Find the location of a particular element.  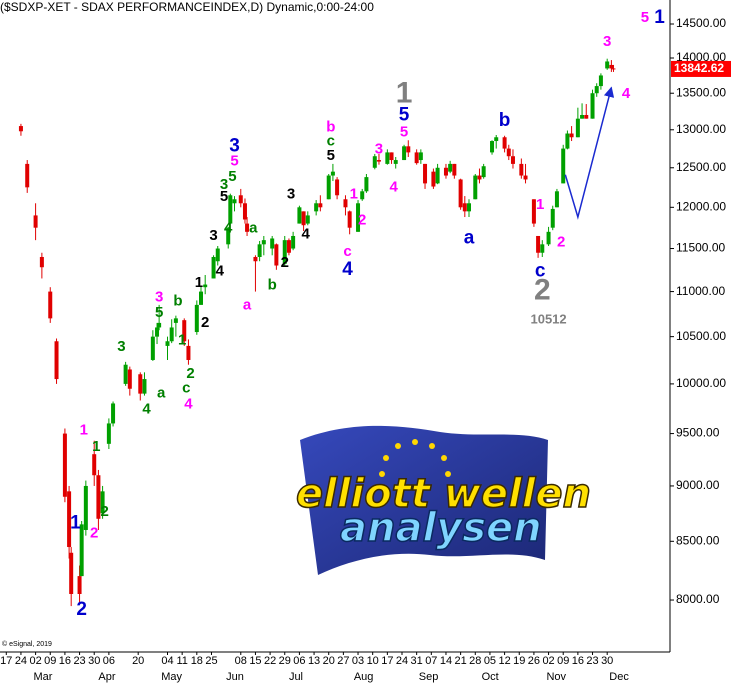

month-label: Apr is located at coordinates (106, 677).